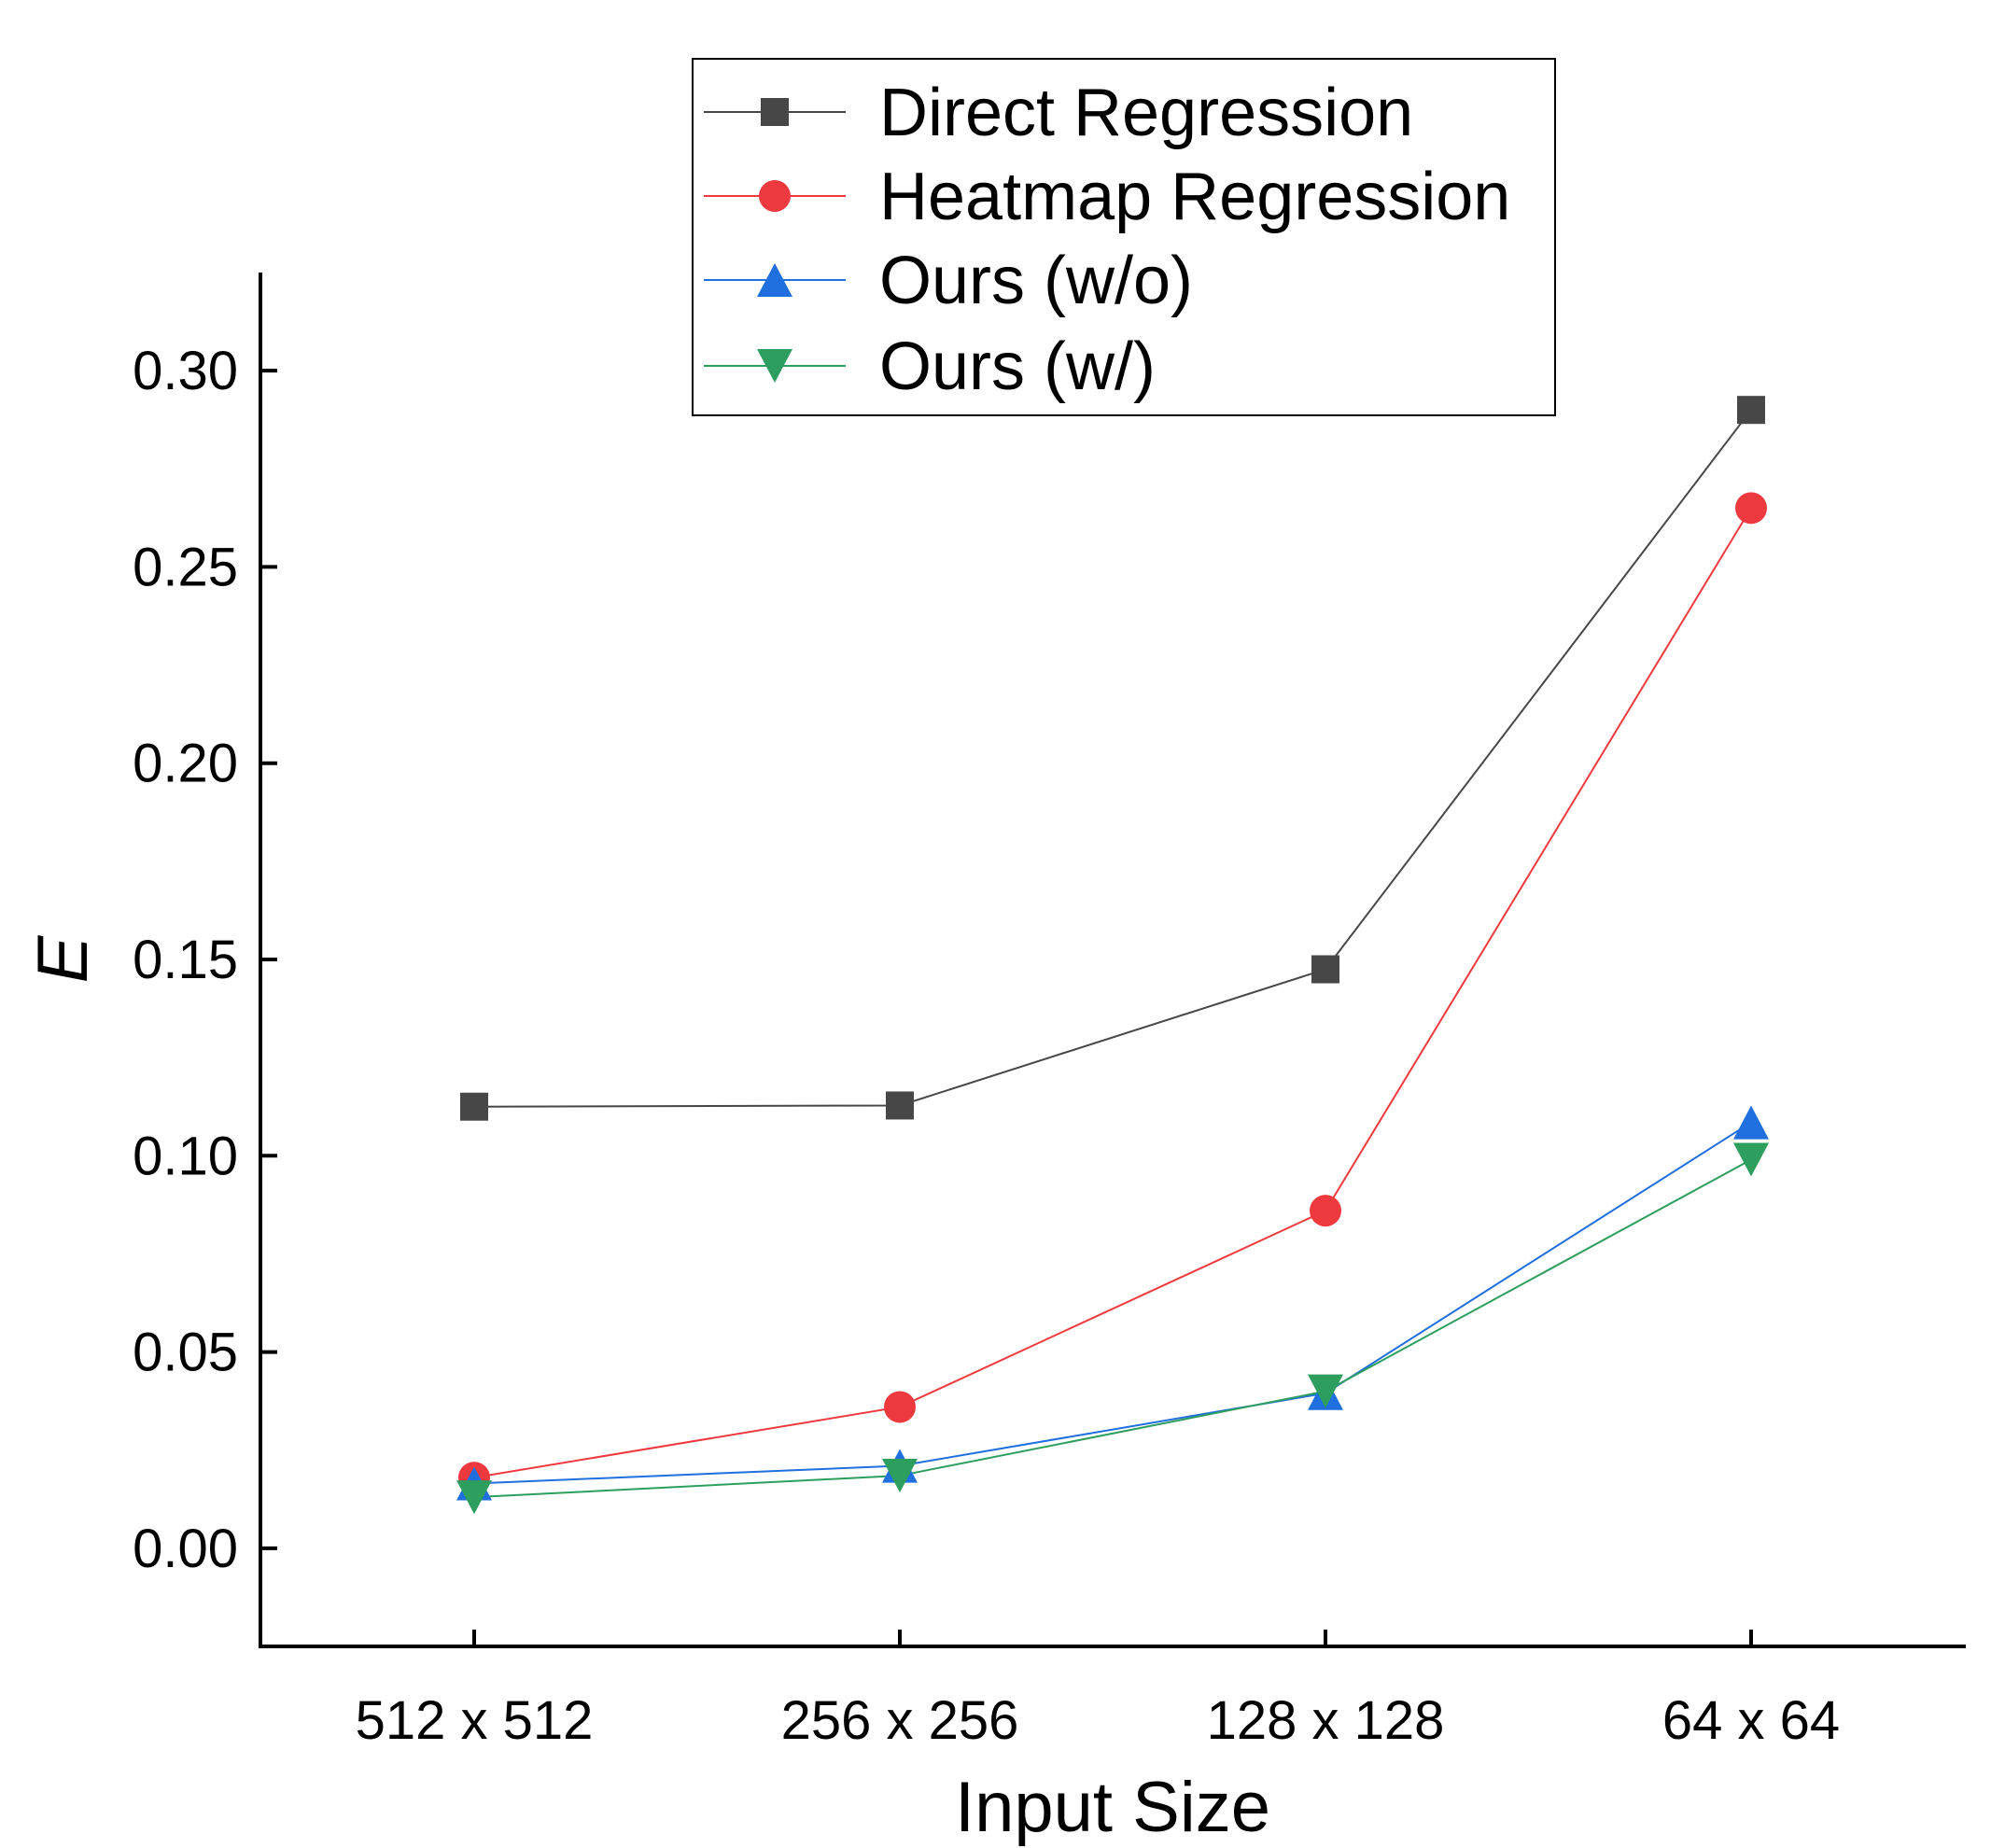 The height and width of the screenshot is (1848, 1991). I want to click on x-axis-label: Input Size, so click(1112, 1807).